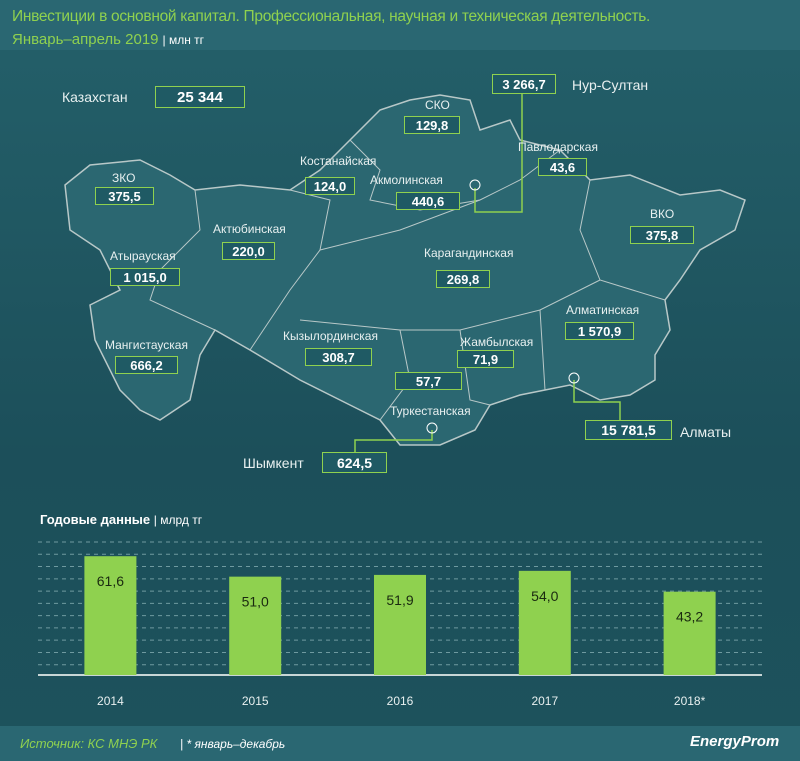 The image size is (800, 761). I want to click on bar-2018*, so click(689, 633).